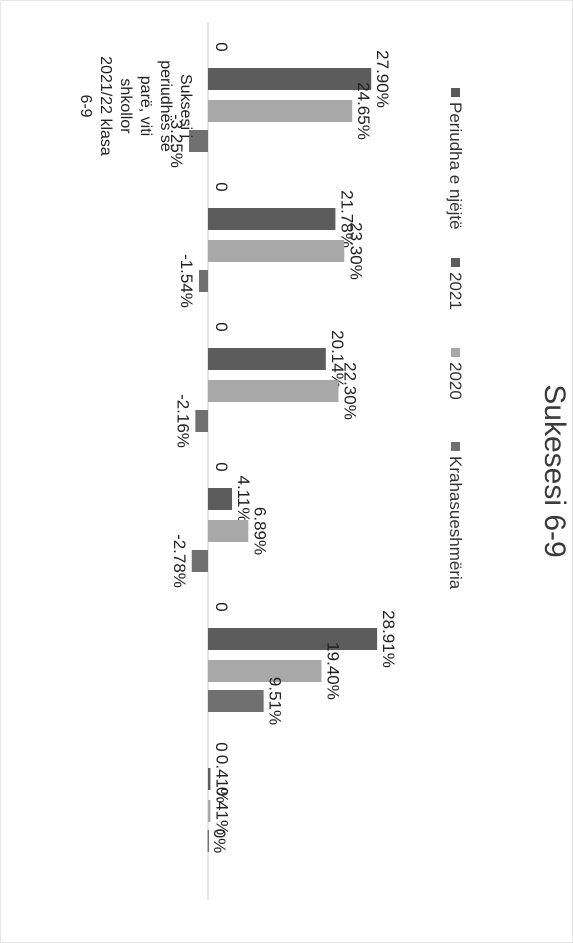 The height and width of the screenshot is (943, 573). What do you see at coordinates (85, 105) in the screenshot?
I see `category-label: 6-9` at bounding box center [85, 105].